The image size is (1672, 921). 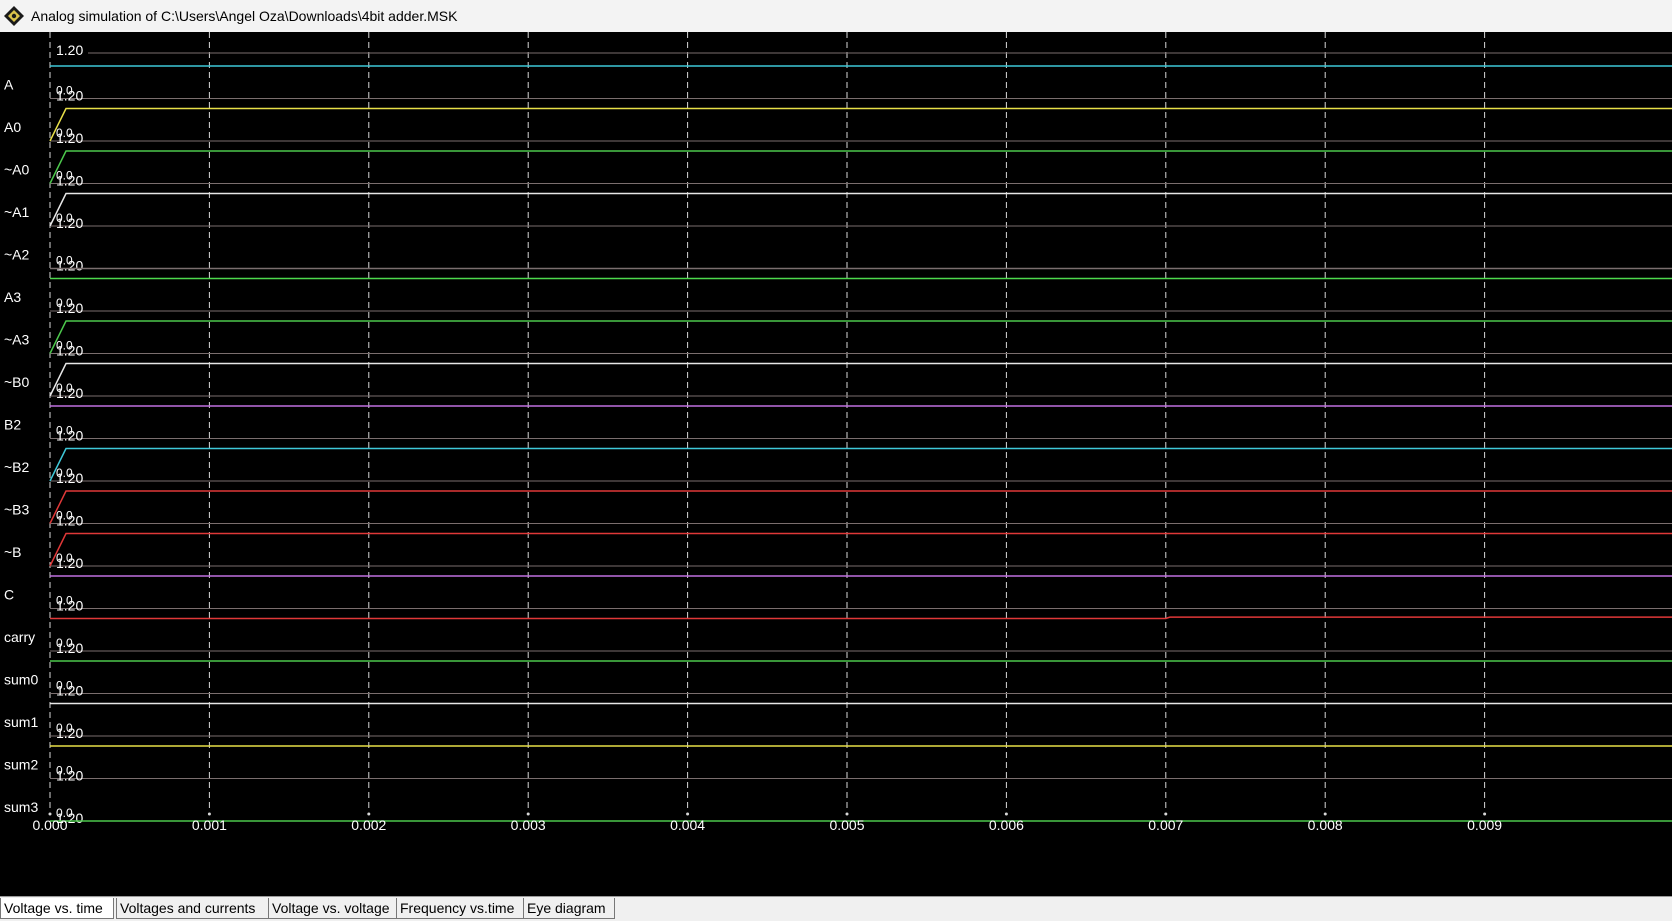 What do you see at coordinates (17, 510) in the screenshot?
I see `signal-label: ~B3` at bounding box center [17, 510].